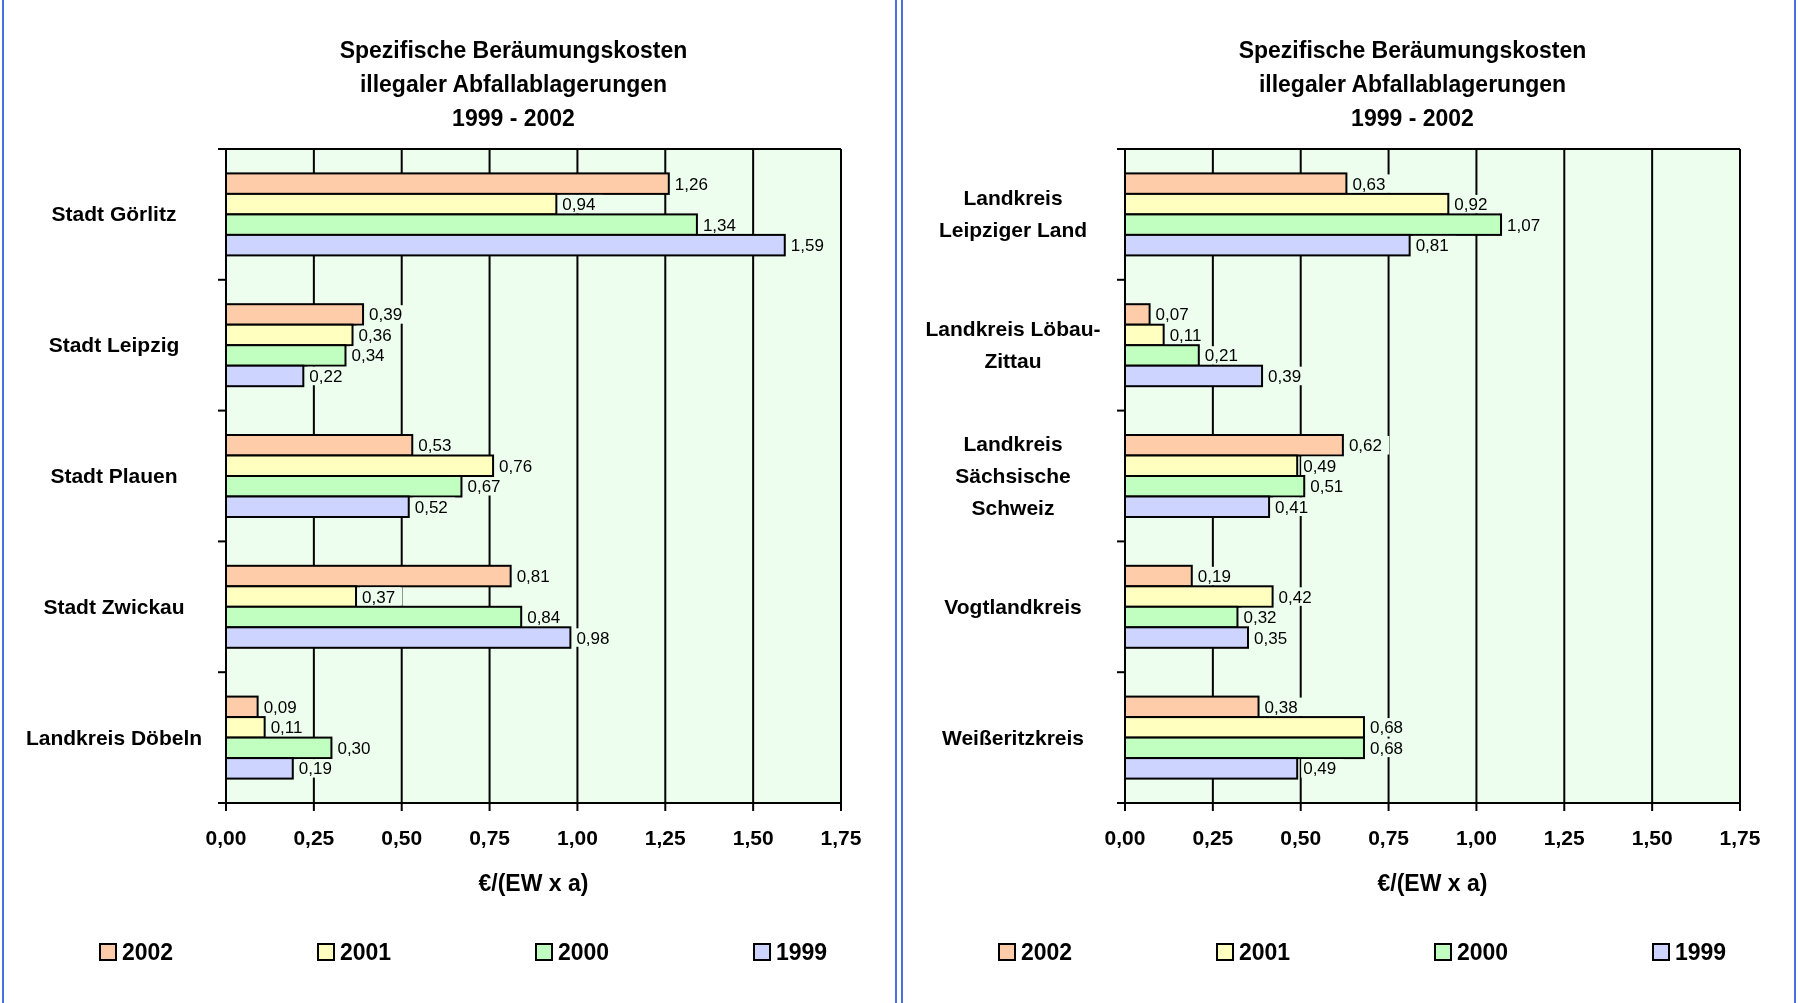  Describe the element at coordinates (1013, 606) in the screenshot. I see `y-tick-label: Vogtlandkreis` at that location.